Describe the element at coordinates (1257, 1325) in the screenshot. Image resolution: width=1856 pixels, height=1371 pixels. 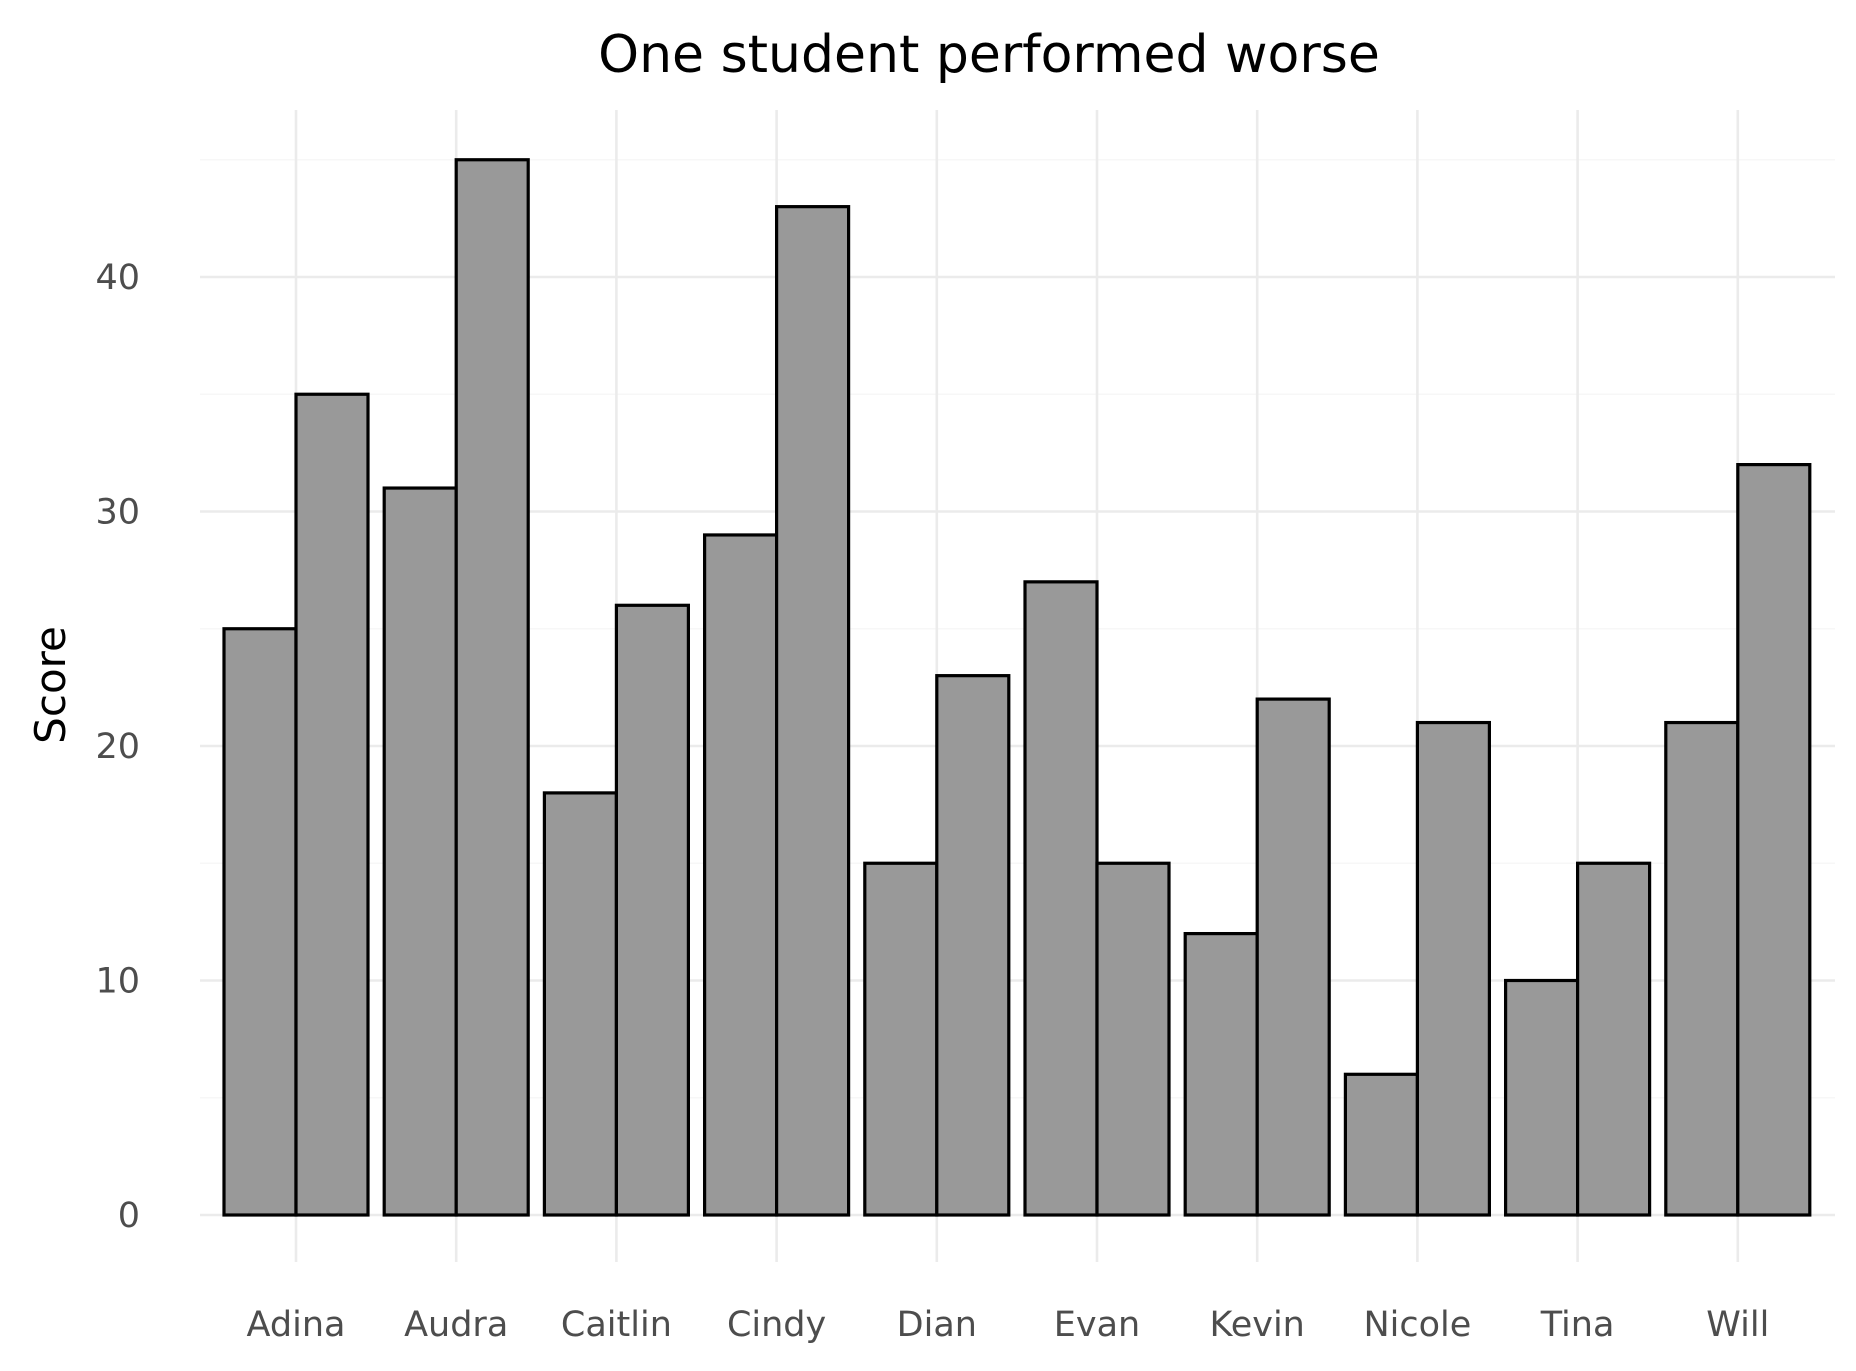
I see `x-tick-label: Kevin` at that location.